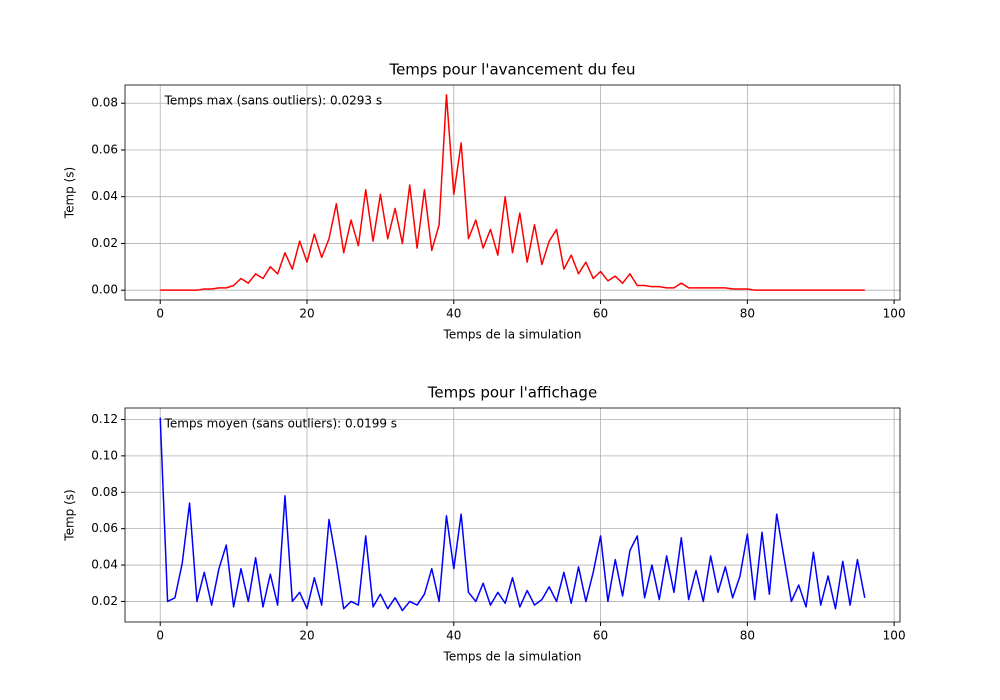  Describe the element at coordinates (512, 393) in the screenshot. I see `chart-title: Temps pour l'affichage` at that location.